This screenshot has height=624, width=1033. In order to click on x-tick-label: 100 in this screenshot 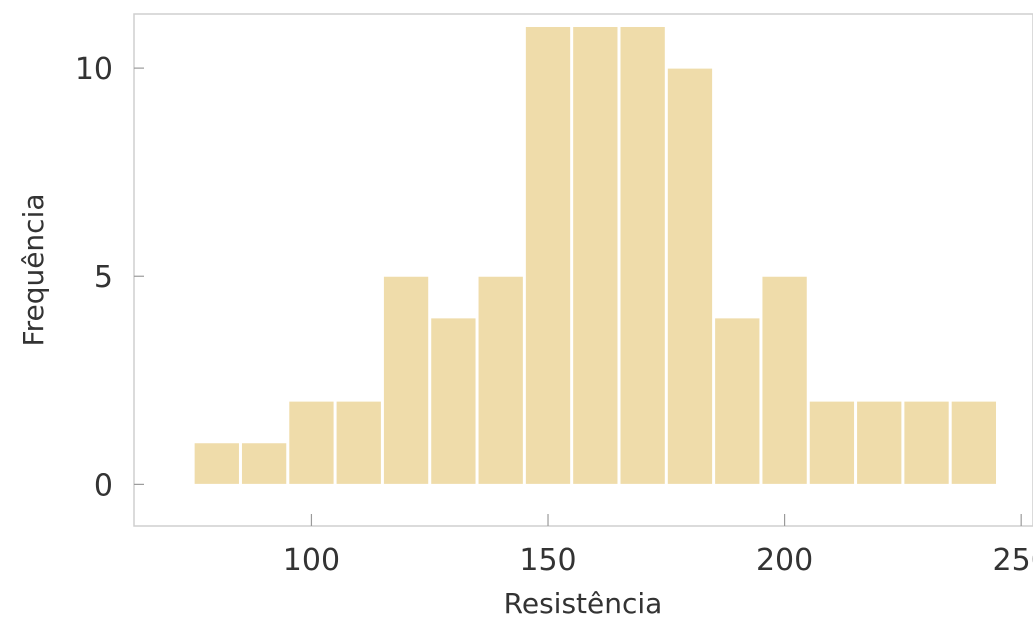, I will do `click(311, 560)`.